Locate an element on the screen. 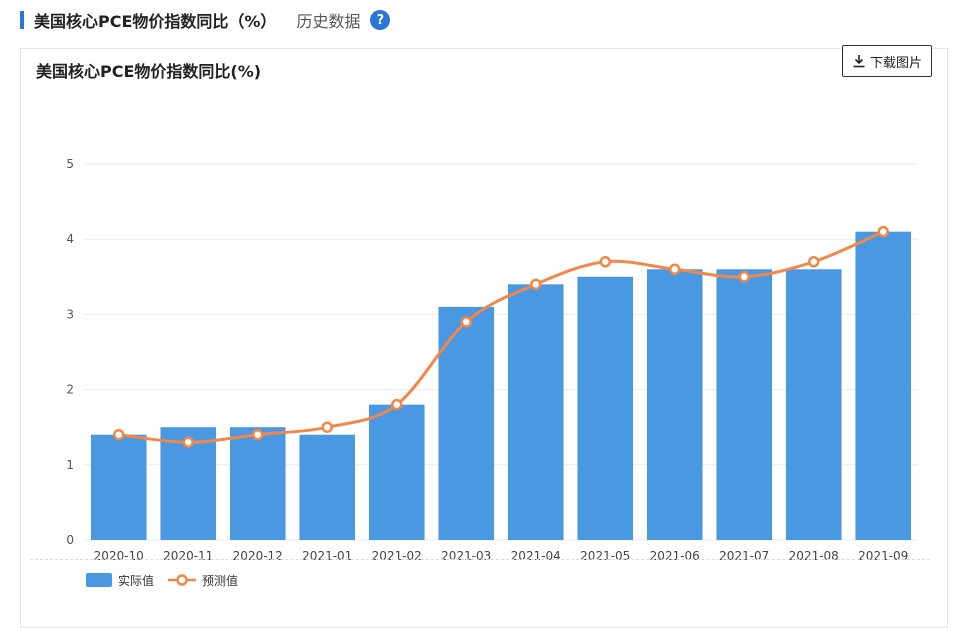 The width and height of the screenshot is (960, 628). y-tick-label: 2 is located at coordinates (70, 390).